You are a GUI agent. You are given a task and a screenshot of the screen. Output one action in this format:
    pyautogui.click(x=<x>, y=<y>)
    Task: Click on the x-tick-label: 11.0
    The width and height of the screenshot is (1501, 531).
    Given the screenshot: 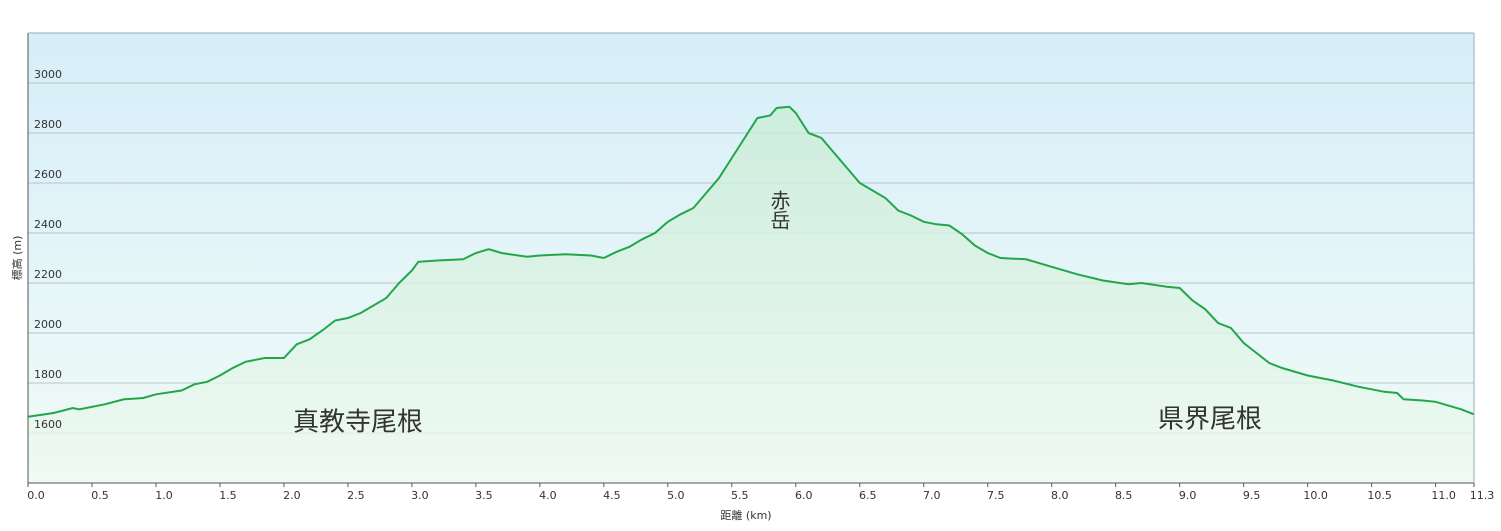 What is the action you would take?
    pyautogui.click(x=1443, y=495)
    